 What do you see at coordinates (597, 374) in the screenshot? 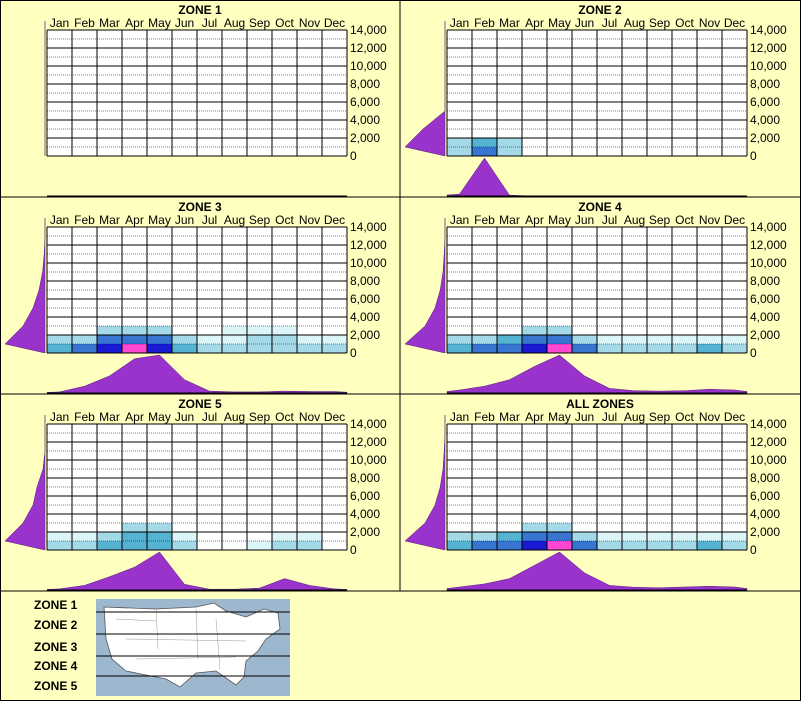
I see `seasonal-profile` at bounding box center [597, 374].